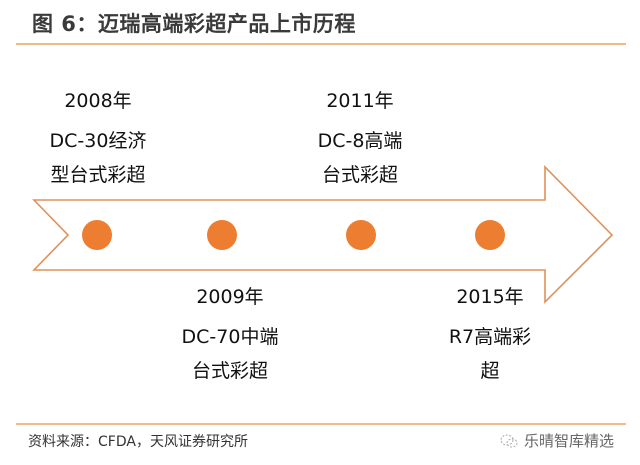 The height and width of the screenshot is (465, 640). Describe the element at coordinates (361, 235) in the screenshot. I see `milestone-dot-2011` at that location.